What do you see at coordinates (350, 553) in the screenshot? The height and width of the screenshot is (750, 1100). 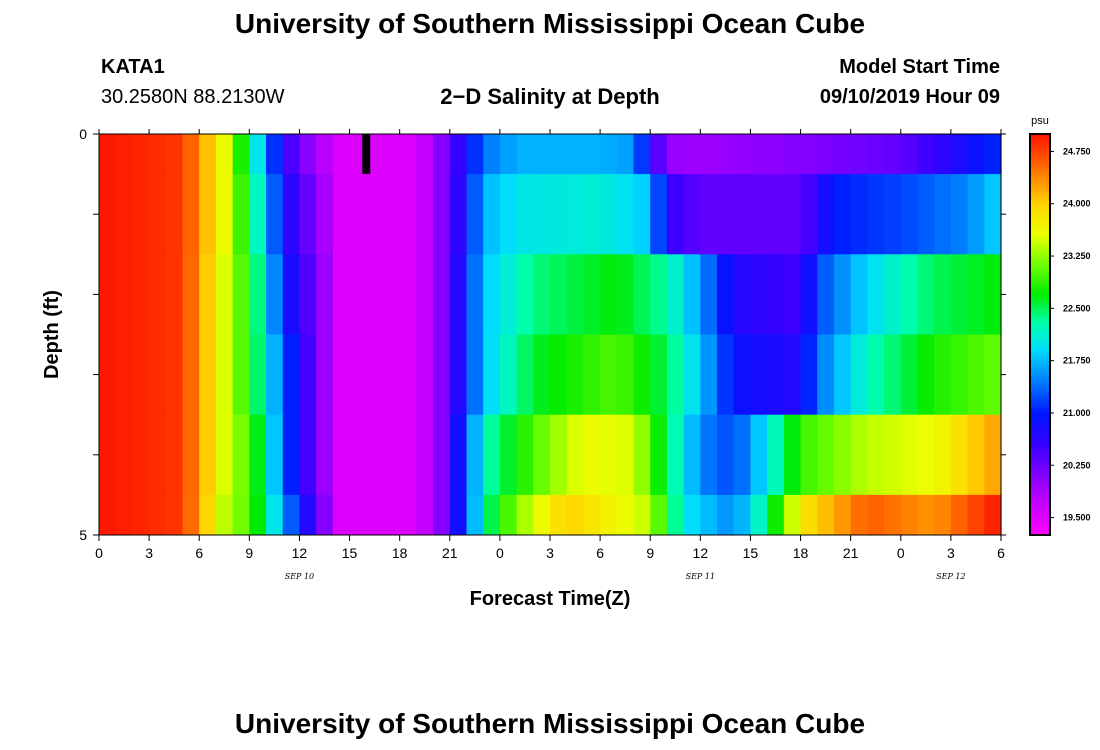 I see `x-tick-label: 15` at bounding box center [350, 553].